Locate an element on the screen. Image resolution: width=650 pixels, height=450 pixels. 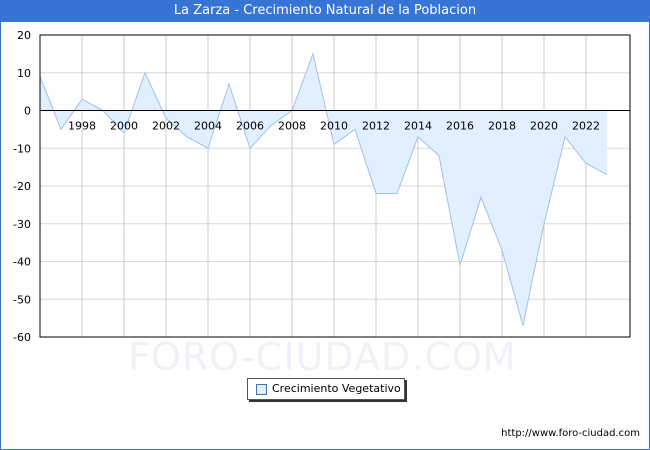
y-tick-label: -20 is located at coordinates (22, 186).